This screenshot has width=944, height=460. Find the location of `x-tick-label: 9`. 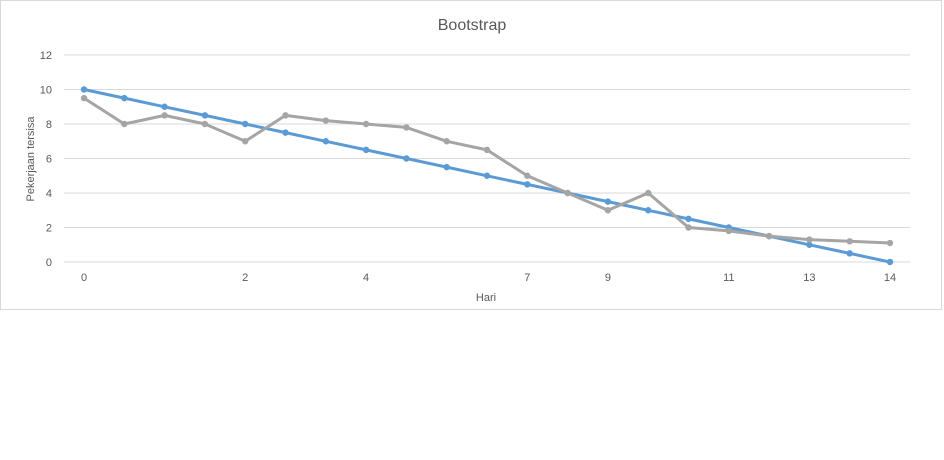

x-tick-label: 9 is located at coordinates (608, 278).